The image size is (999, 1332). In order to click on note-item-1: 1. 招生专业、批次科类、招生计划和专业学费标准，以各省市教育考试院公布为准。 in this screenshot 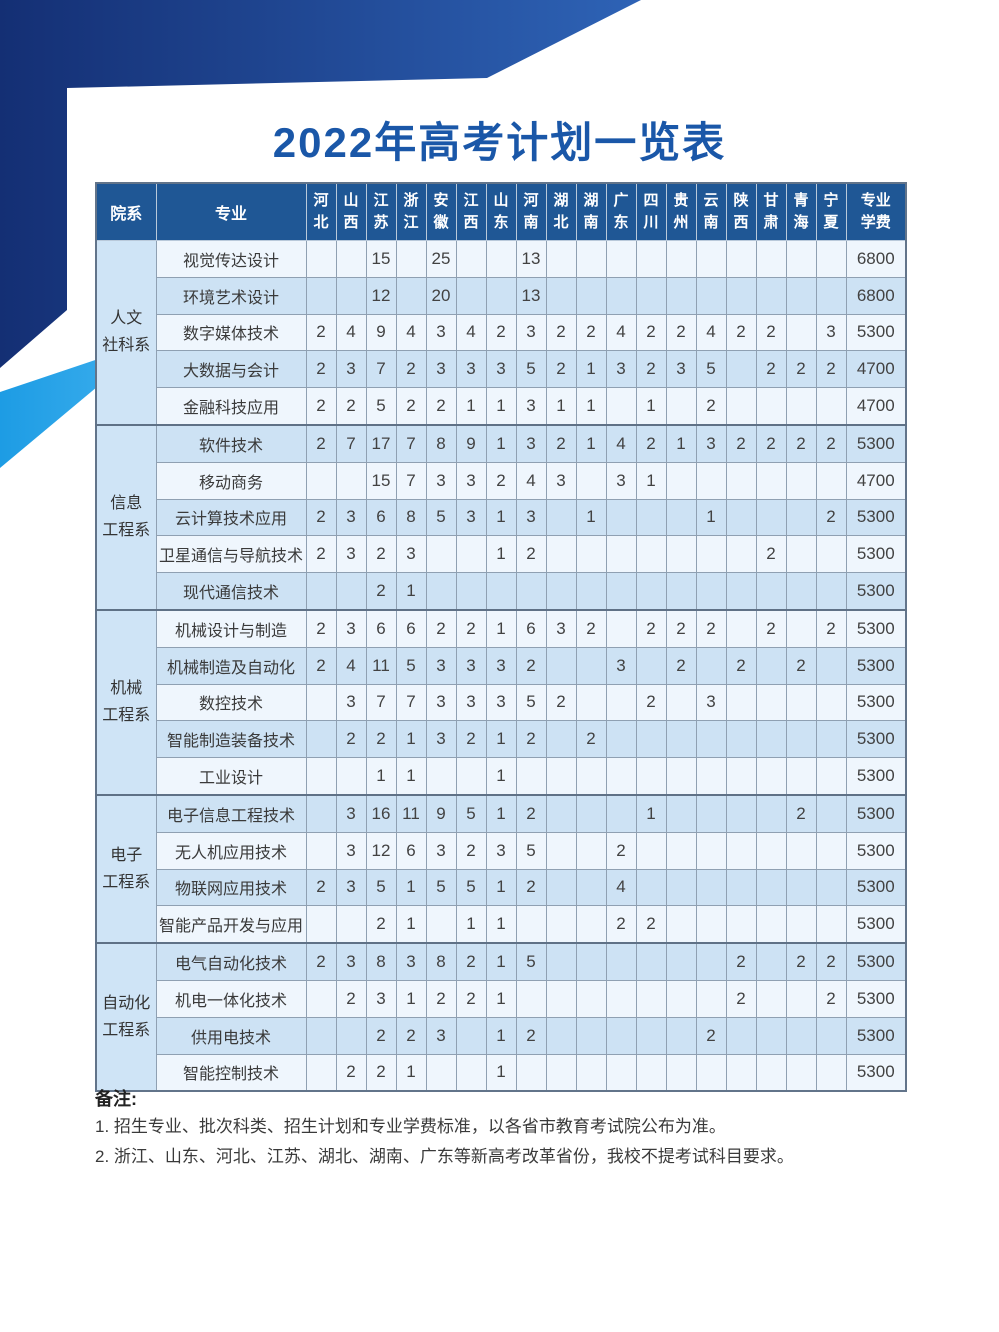, I will do `click(410, 1126)`.